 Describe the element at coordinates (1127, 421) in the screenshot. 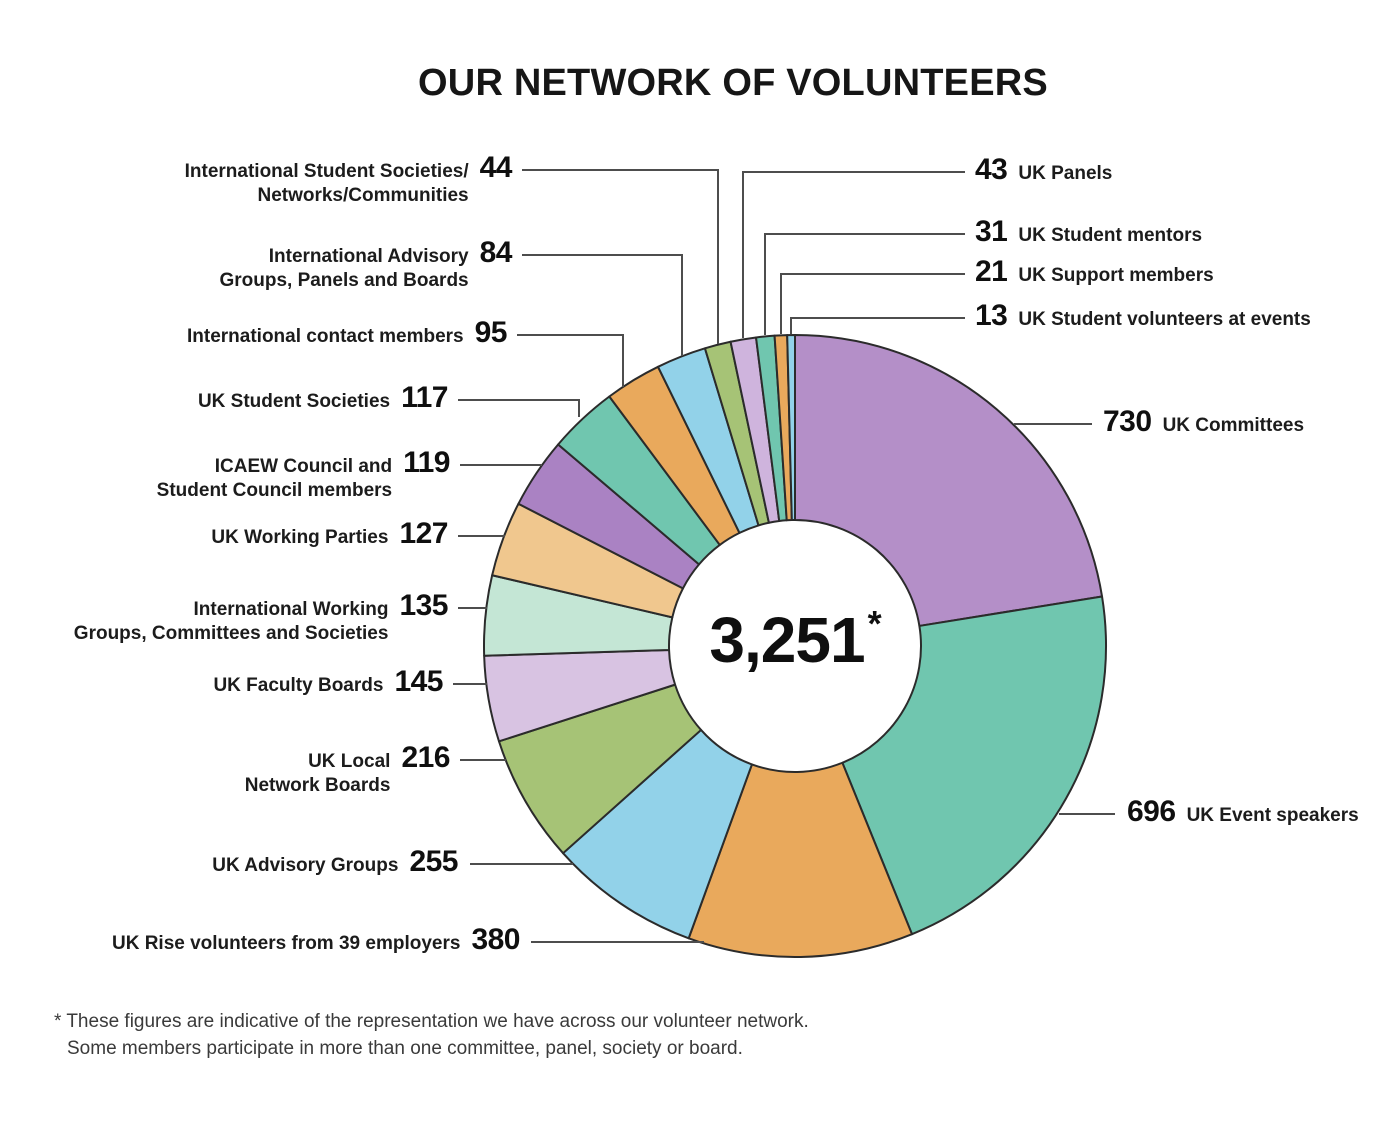

I see `label-value: 730` at that location.